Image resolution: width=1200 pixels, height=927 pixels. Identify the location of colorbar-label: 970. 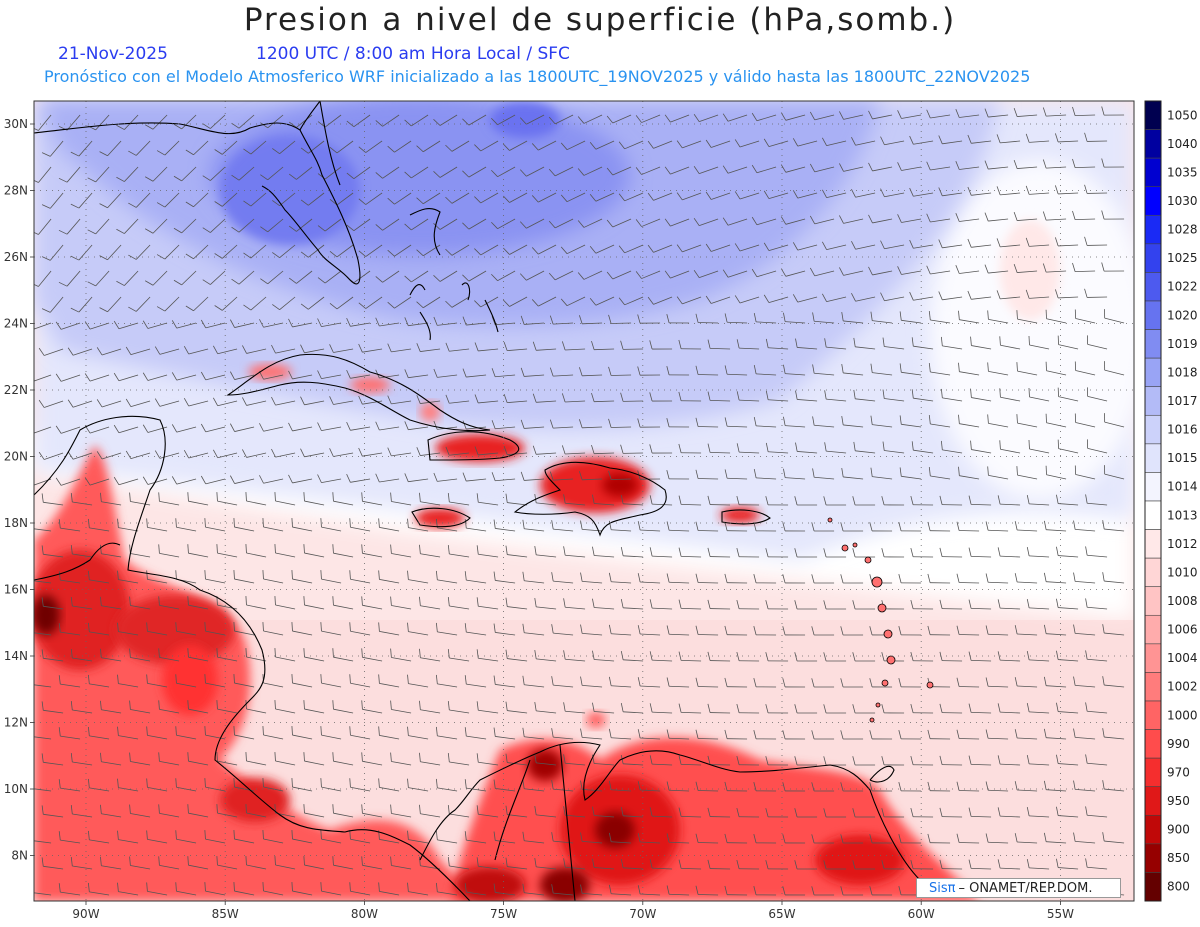
(1178, 772).